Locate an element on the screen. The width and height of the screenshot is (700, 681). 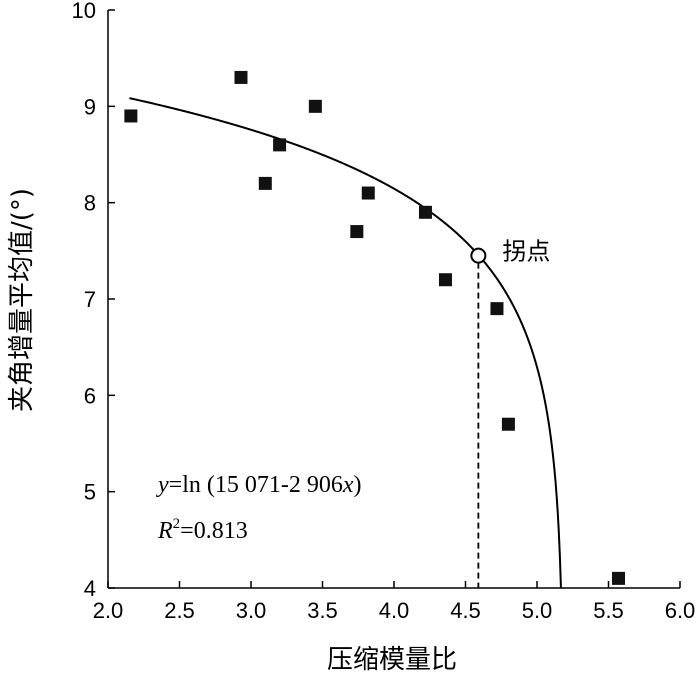
y-tick-label: 6 is located at coordinates (90, 395).